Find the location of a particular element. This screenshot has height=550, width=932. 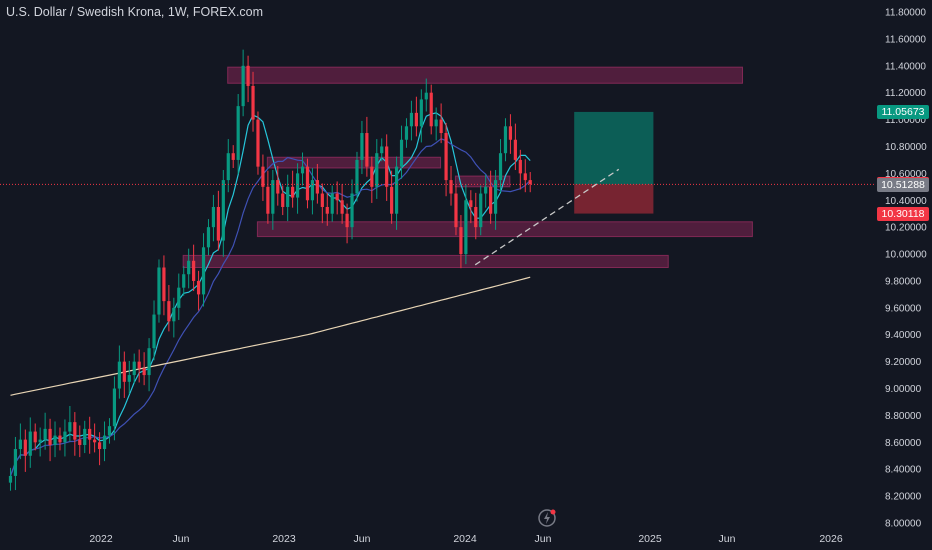

price-badge: 10.51288 is located at coordinates (903, 185).